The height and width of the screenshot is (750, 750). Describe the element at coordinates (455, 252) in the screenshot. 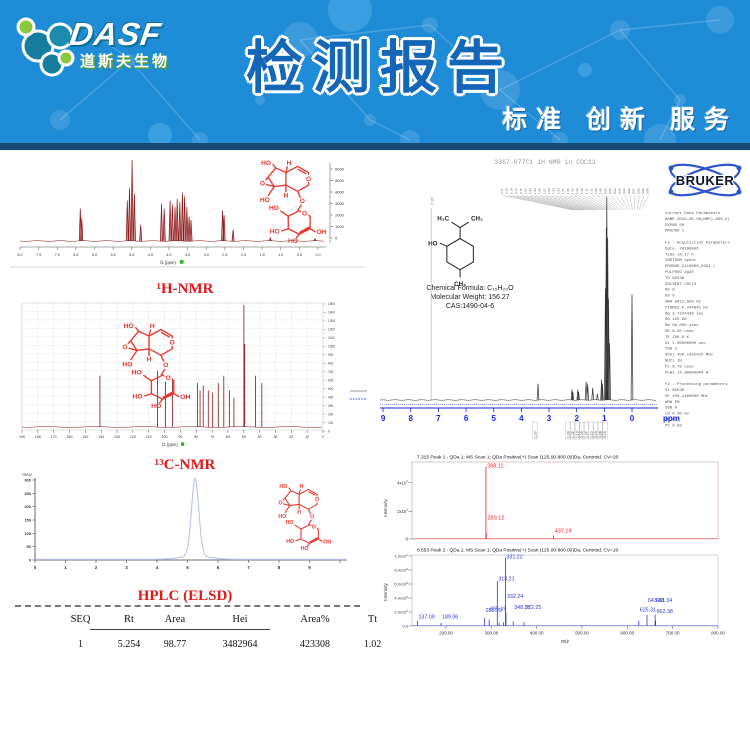

I see `menthol-structure: H₃C CH₃ HO CH₃` at that location.